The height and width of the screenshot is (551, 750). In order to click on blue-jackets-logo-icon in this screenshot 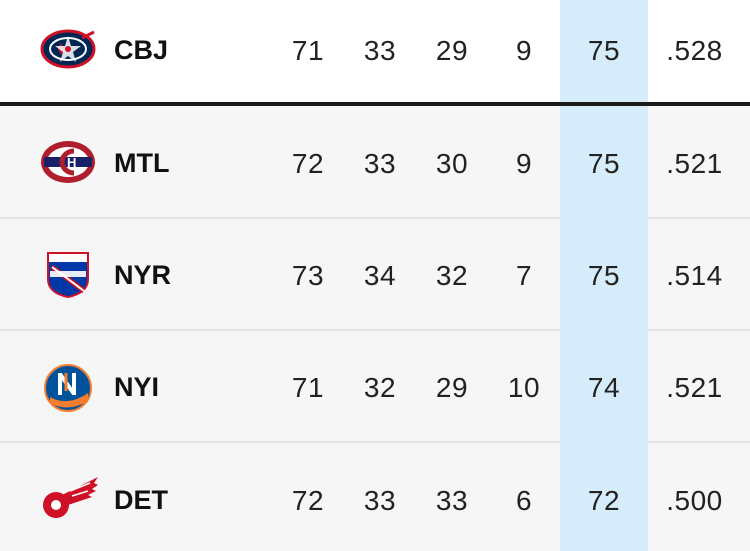, I will do `click(68, 49)`.